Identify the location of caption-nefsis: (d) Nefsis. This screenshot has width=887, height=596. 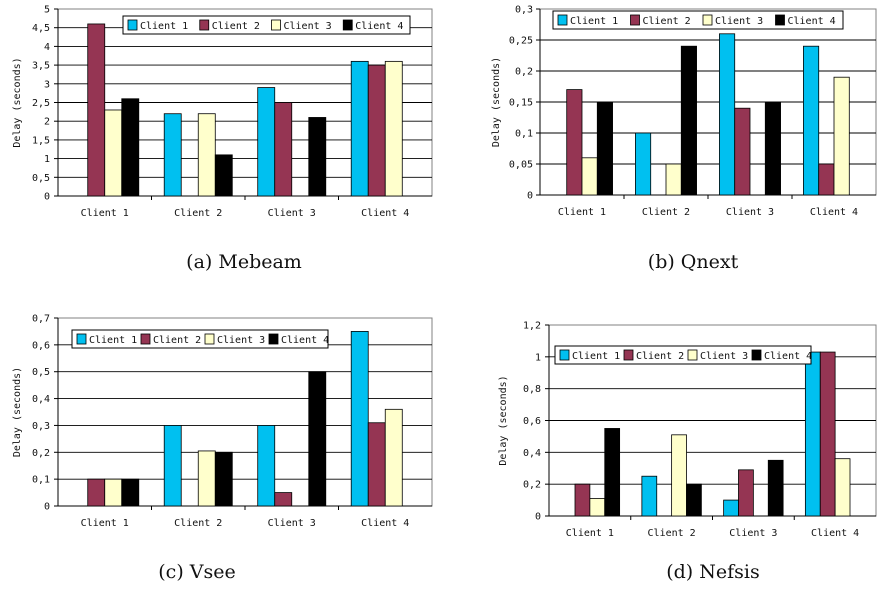
(713, 572).